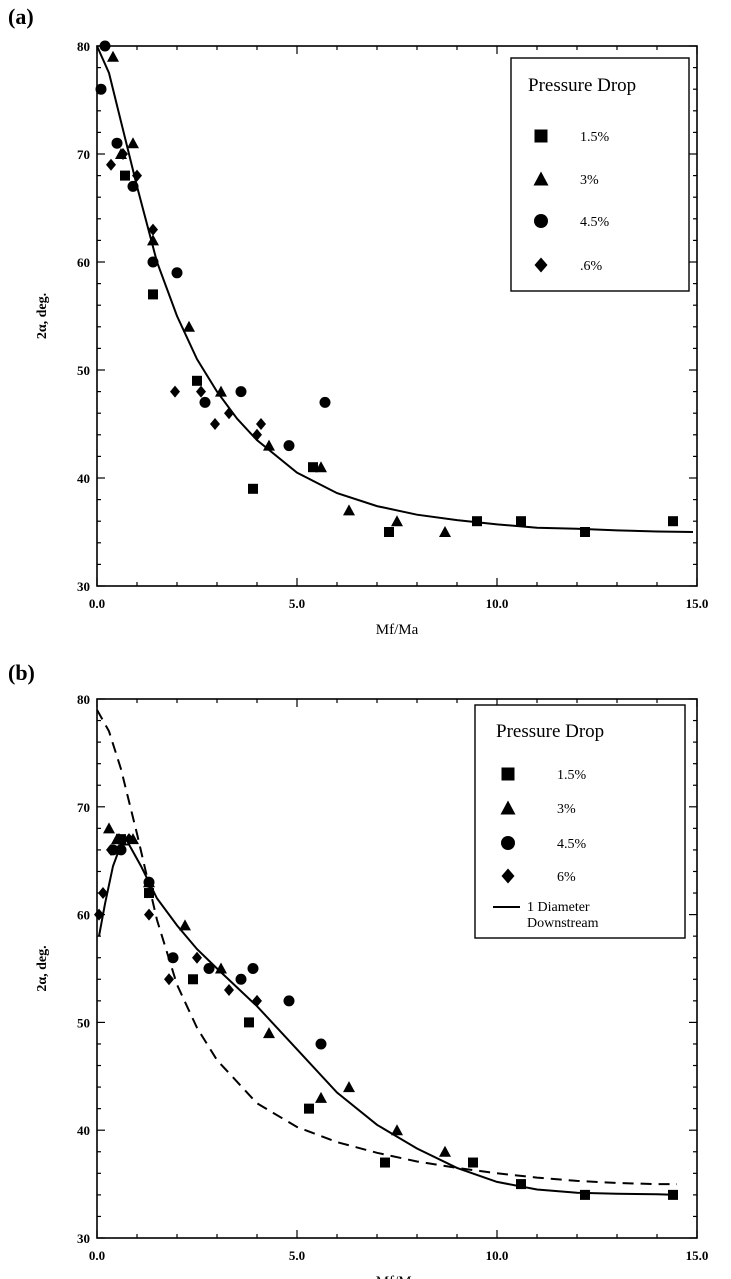 Image resolution: width=731 pixels, height=1279 pixels. I want to click on x-tick-label: 10.0, so click(497, 1255).